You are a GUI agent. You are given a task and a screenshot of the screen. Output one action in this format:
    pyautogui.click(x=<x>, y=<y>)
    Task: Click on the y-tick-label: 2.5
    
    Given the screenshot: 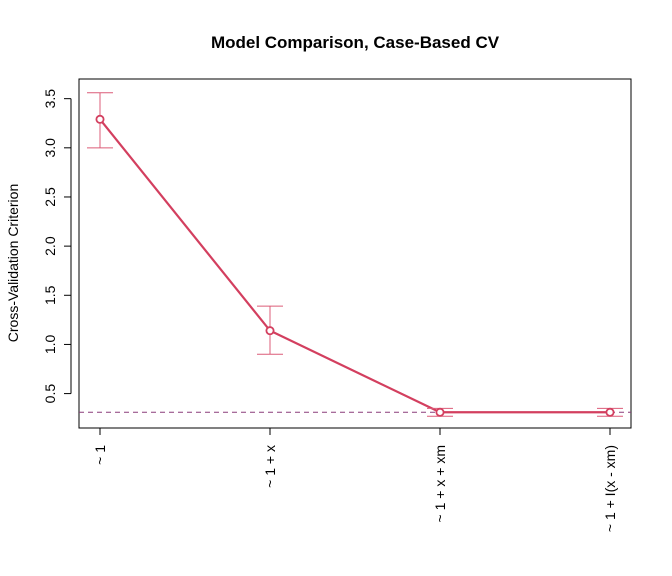 What is the action you would take?
    pyautogui.click(x=50, y=197)
    